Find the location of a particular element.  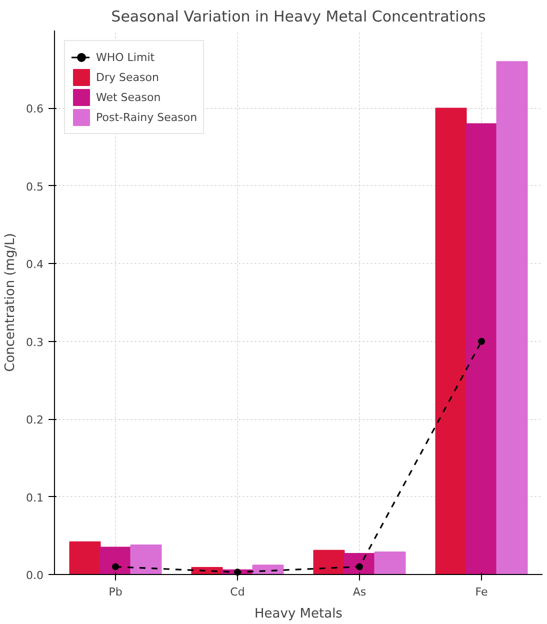

x-tick-label: As is located at coordinates (359, 592).